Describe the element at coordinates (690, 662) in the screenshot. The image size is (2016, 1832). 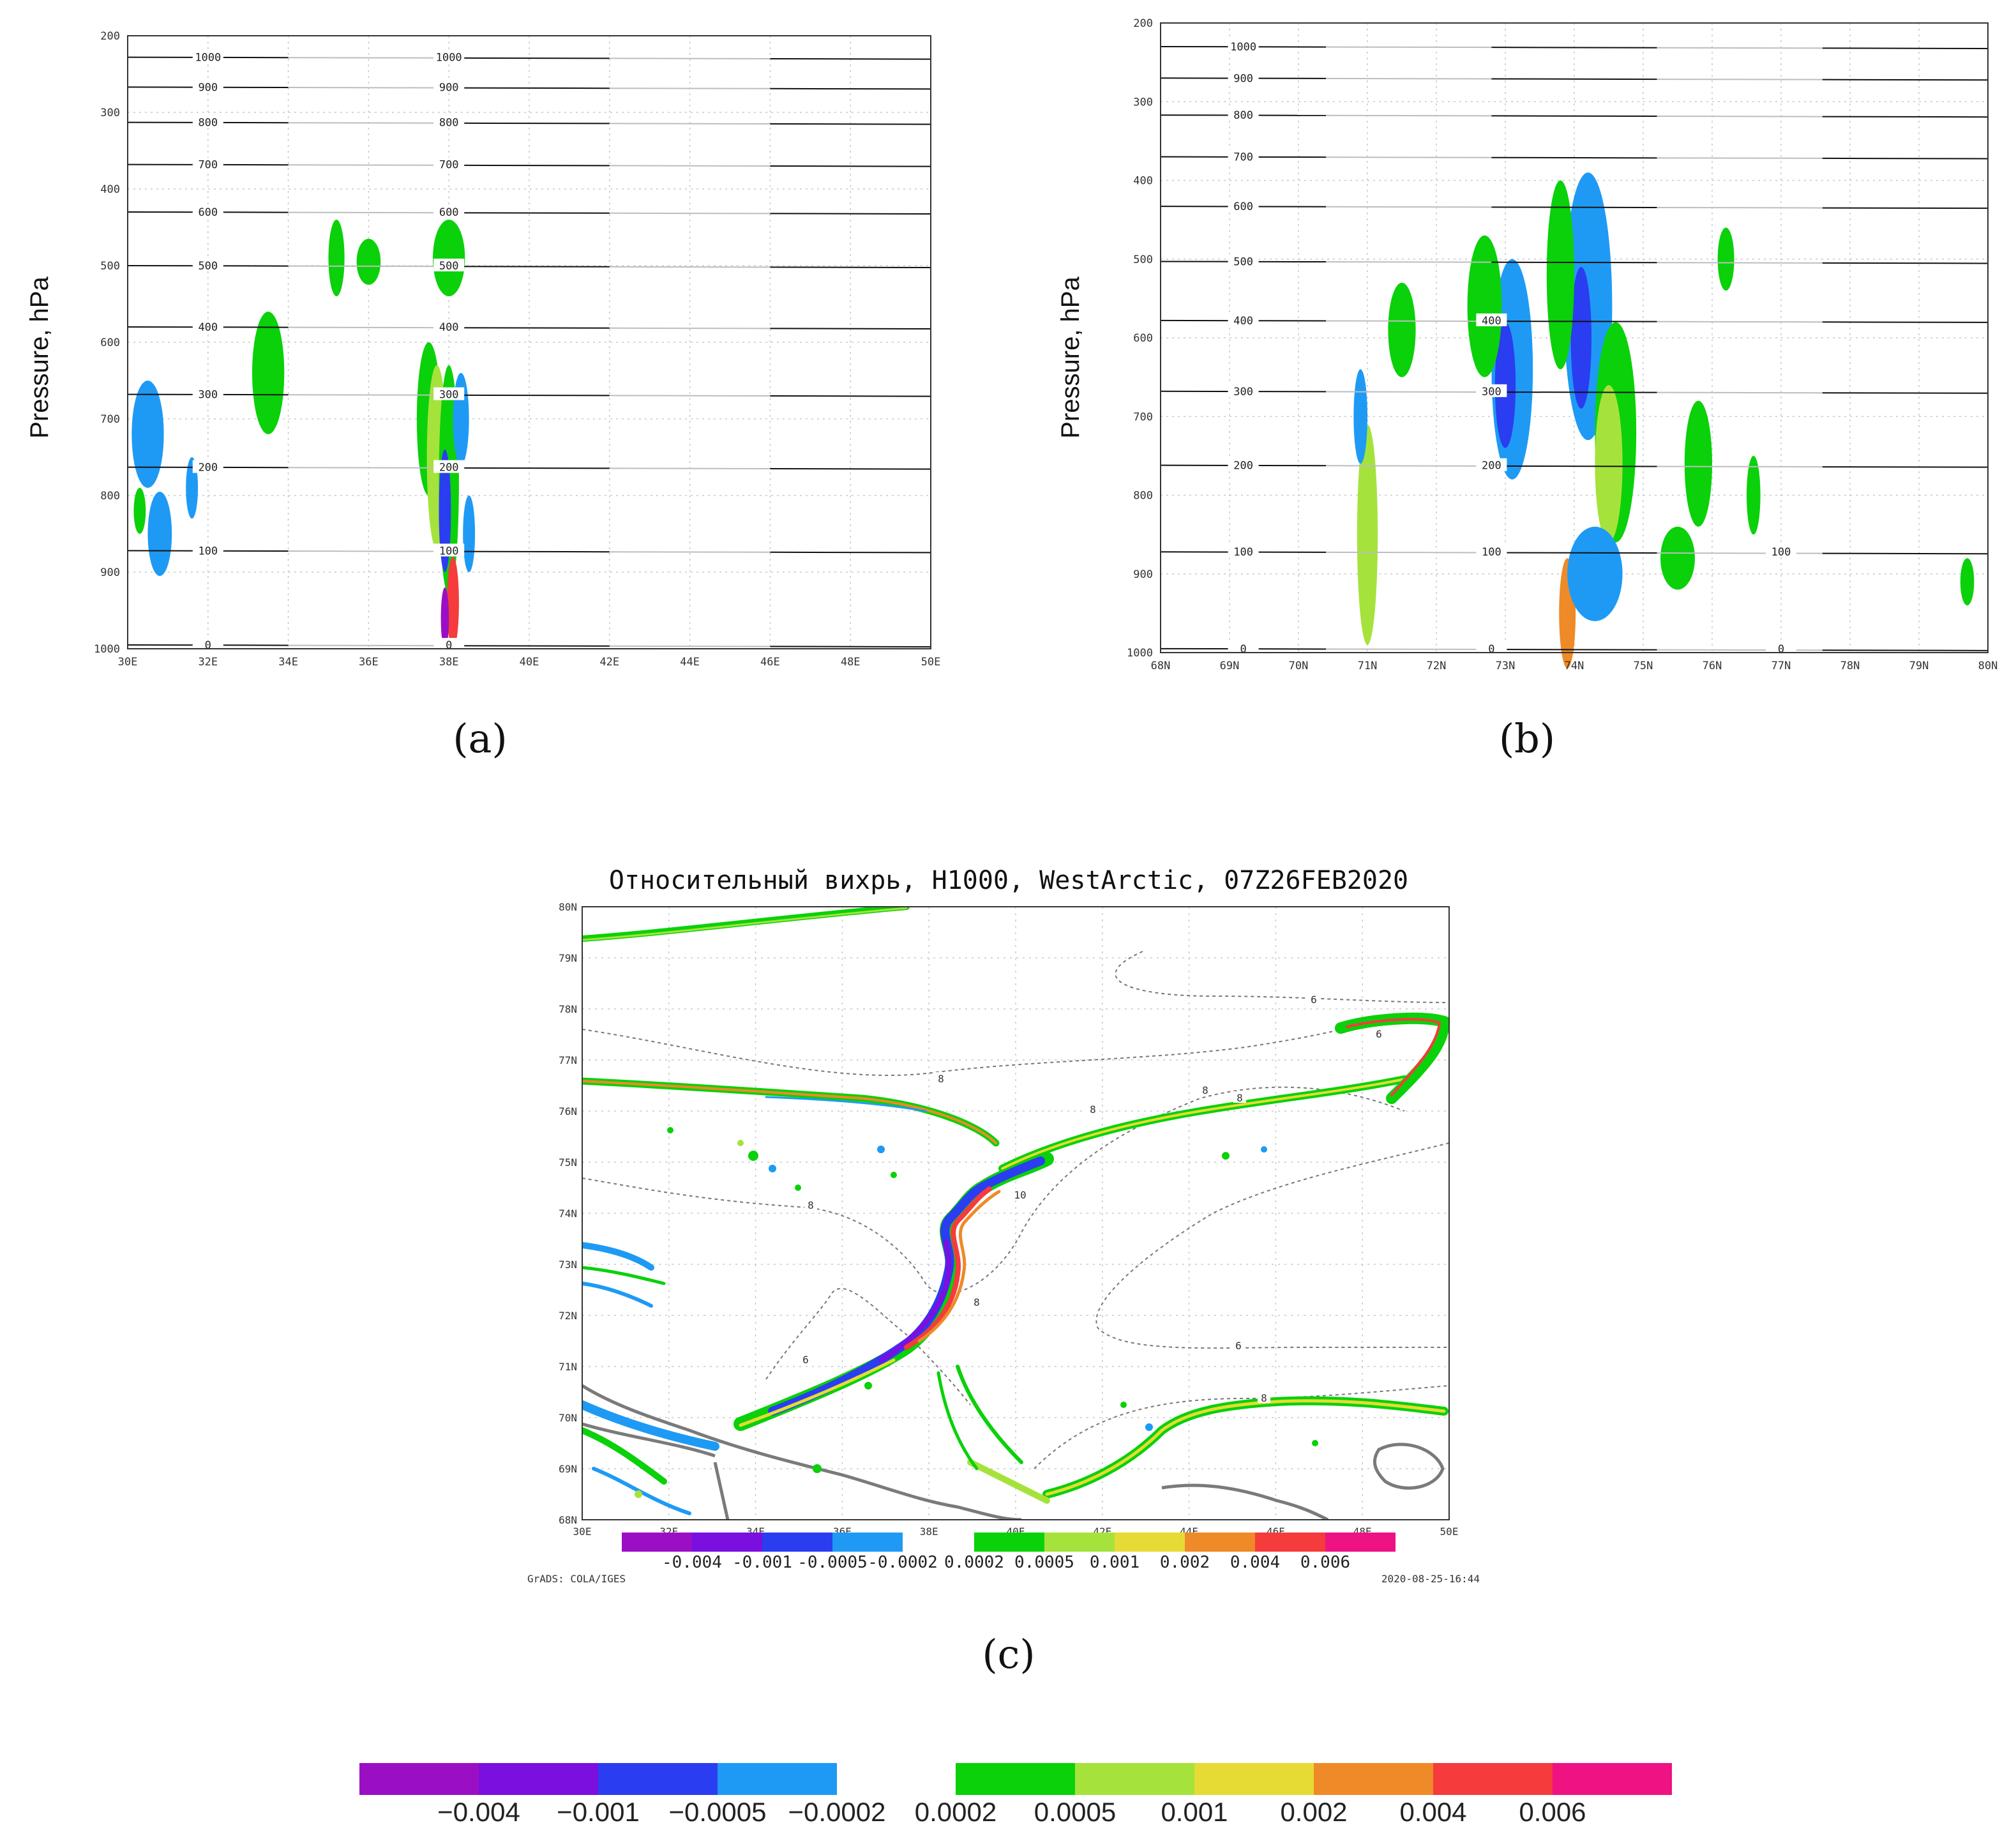
I see `x-tick-label: 44E` at that location.